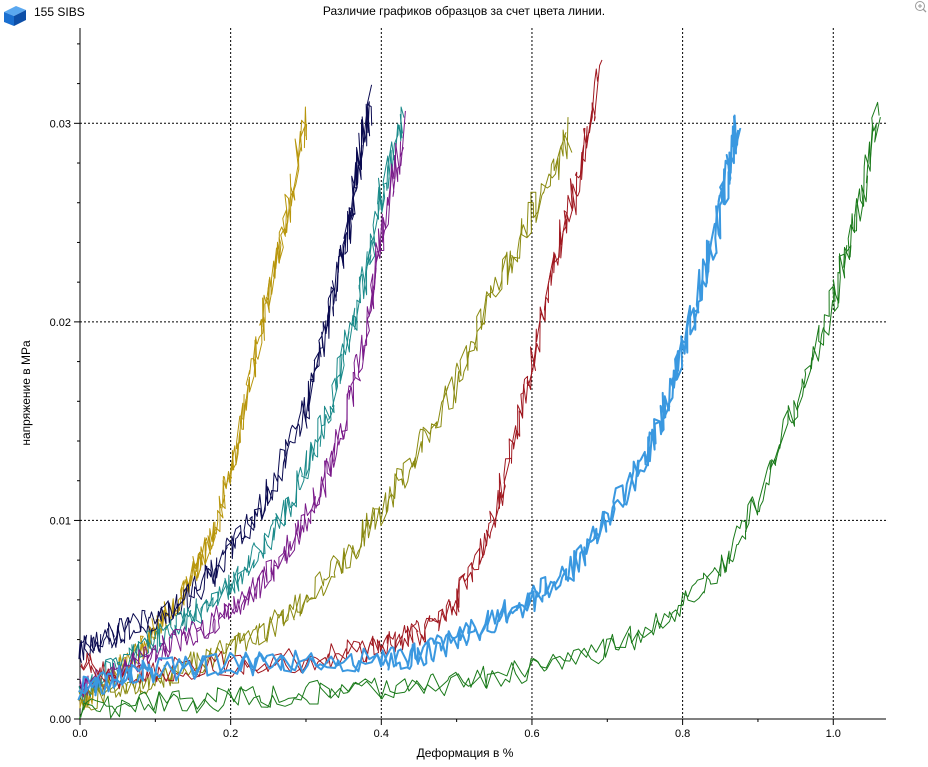 The height and width of the screenshot is (767, 928). Describe the element at coordinates (79, 734) in the screenshot. I see `x-tick-label: 0.0` at that location.